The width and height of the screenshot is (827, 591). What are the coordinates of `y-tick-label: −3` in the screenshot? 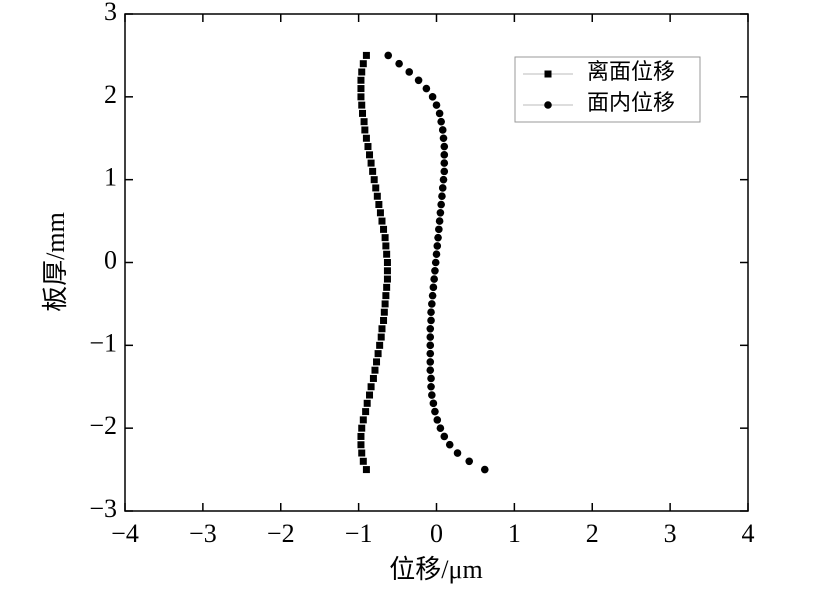 It's located at (103, 508).